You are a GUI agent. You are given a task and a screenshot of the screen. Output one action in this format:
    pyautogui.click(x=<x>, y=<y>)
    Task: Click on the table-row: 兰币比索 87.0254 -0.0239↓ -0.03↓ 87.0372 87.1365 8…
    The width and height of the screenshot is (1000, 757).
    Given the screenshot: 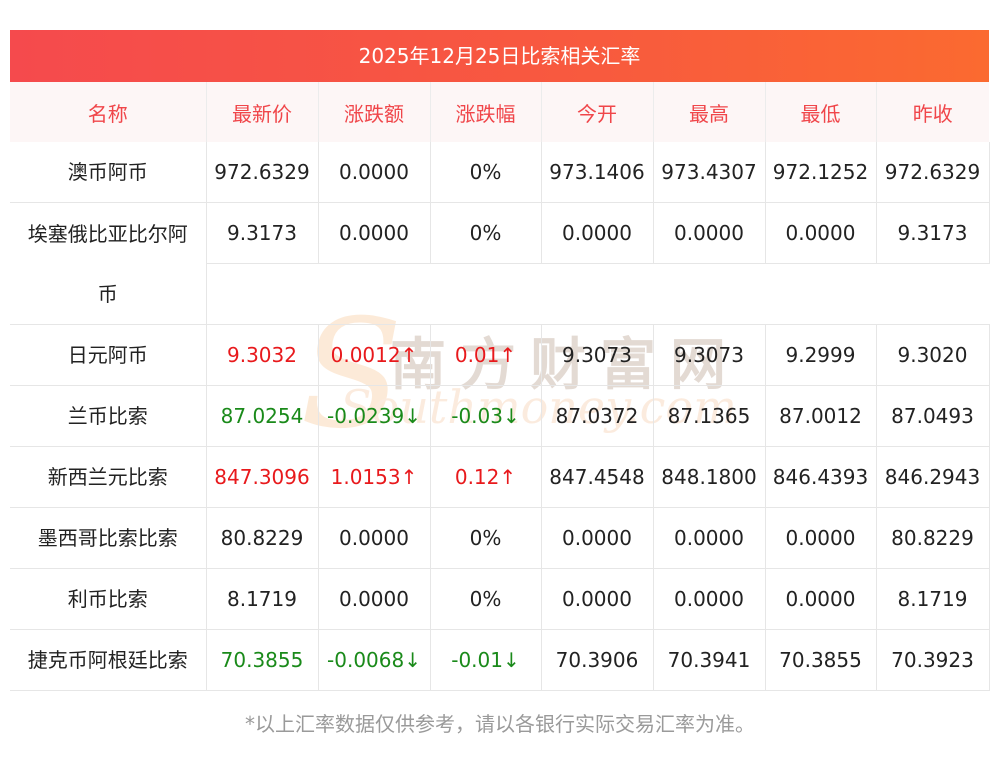 What is the action you would take?
    pyautogui.click(x=500, y=416)
    